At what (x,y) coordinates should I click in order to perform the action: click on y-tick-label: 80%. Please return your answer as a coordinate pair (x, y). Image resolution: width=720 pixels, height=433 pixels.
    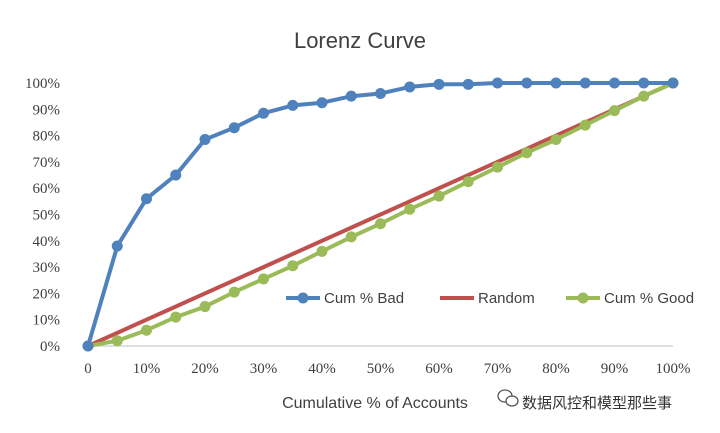
    Looking at the image, I should click on (47, 137).